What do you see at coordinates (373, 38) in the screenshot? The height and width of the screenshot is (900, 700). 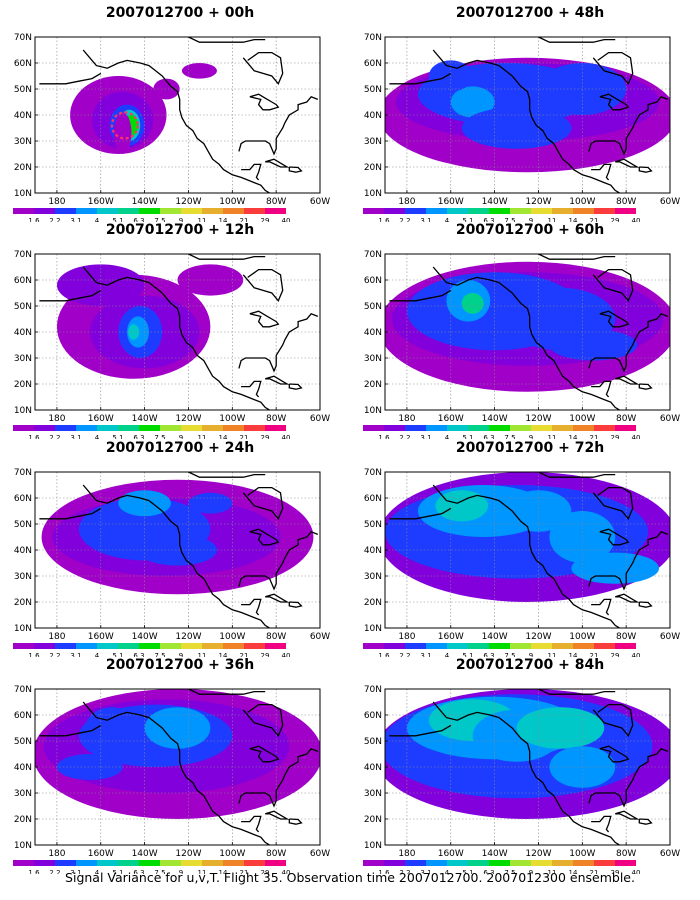 I see `y-tick-label: 70N` at bounding box center [373, 38].